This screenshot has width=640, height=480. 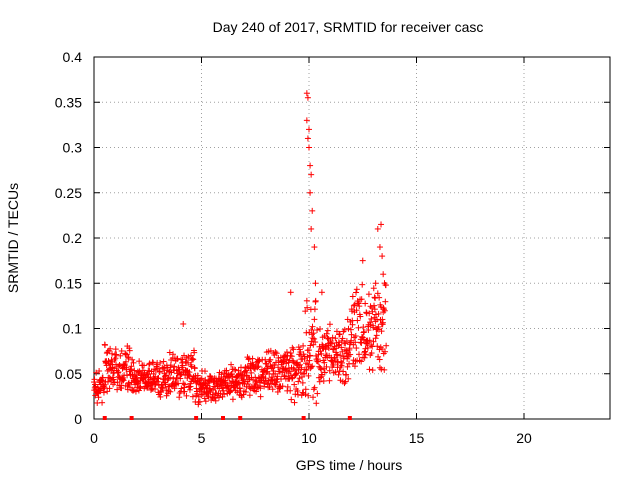 I want to click on x-axis-label: GPS time / hours, so click(x=349, y=465).